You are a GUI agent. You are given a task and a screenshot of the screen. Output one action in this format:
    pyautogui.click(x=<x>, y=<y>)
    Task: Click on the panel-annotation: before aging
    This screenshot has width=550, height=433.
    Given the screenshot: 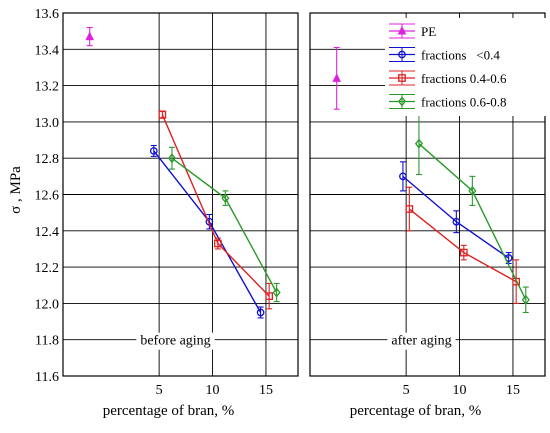 What is the action you would take?
    pyautogui.click(x=175, y=341)
    